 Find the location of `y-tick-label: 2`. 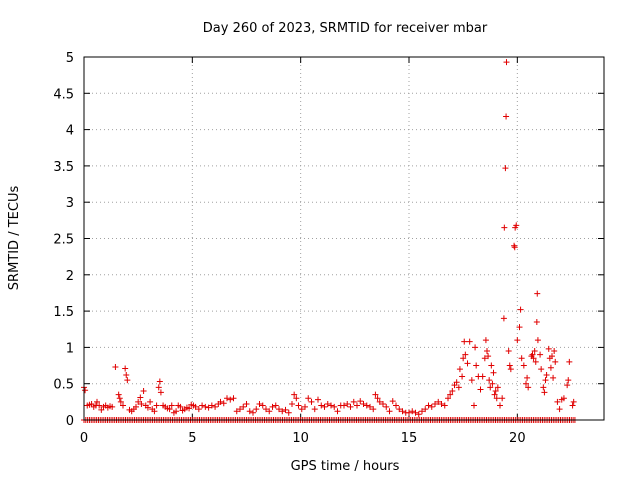

y-tick-label: 2 is located at coordinates (70, 276).